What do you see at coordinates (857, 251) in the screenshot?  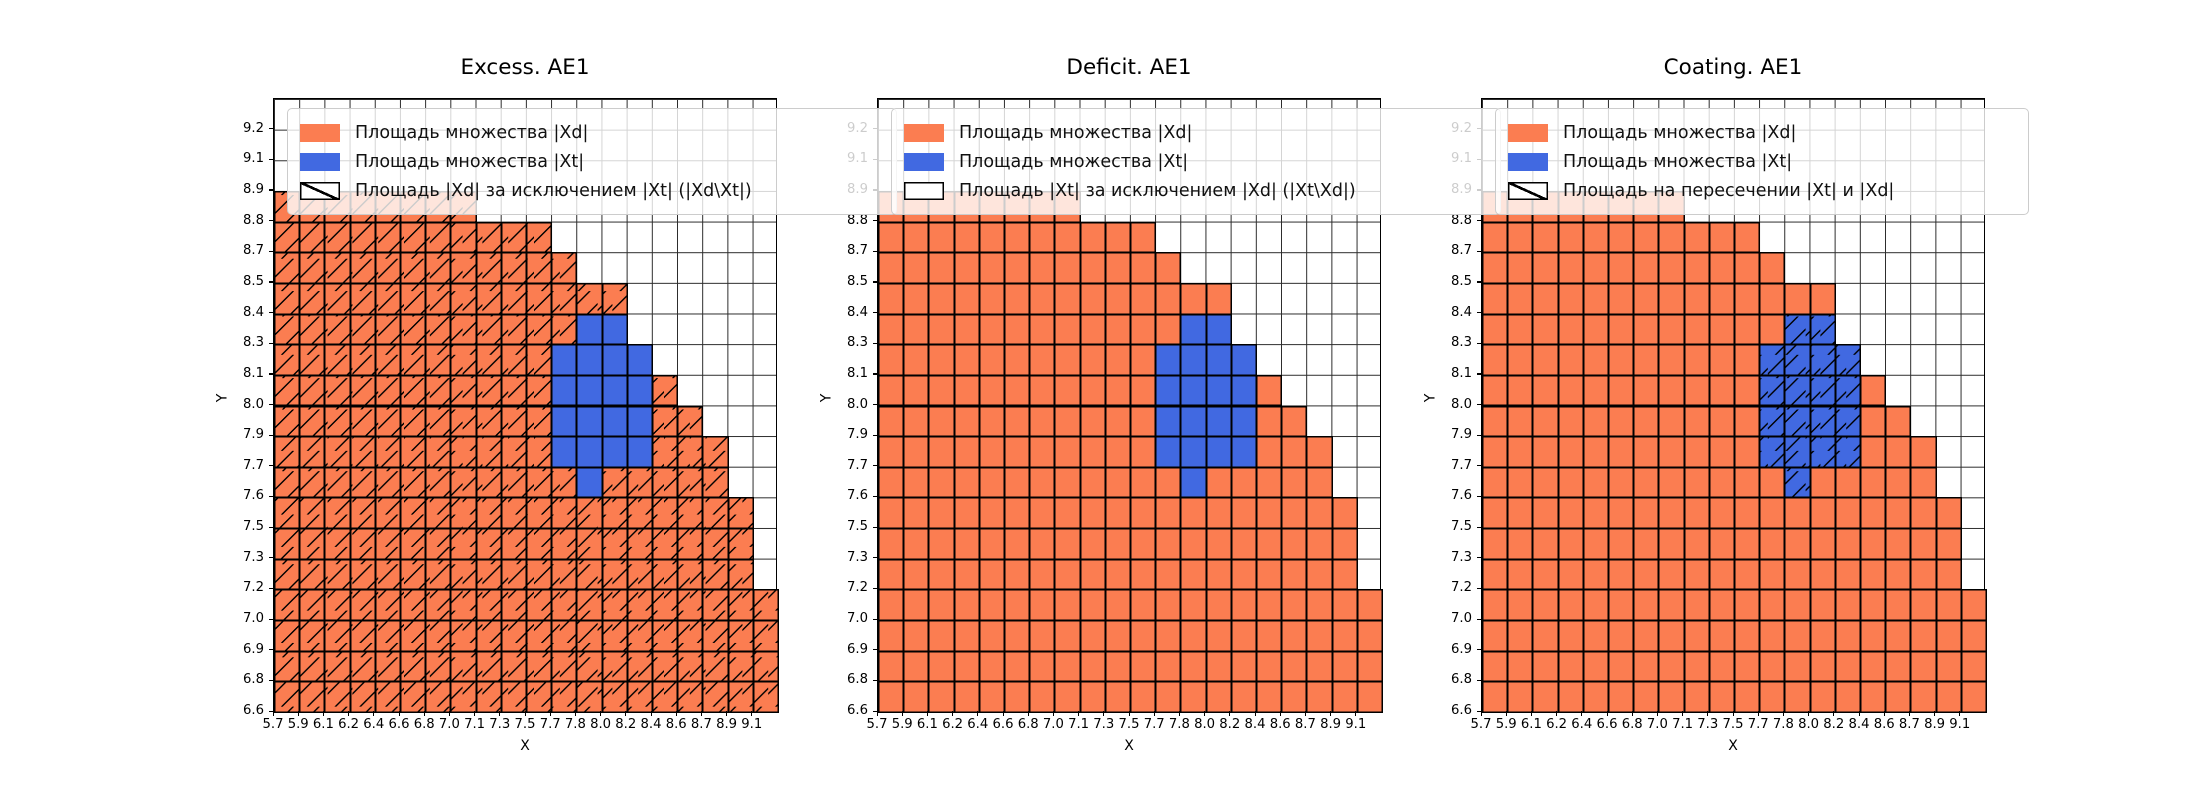 I see `y-tick-label: 8.7` at bounding box center [857, 251].